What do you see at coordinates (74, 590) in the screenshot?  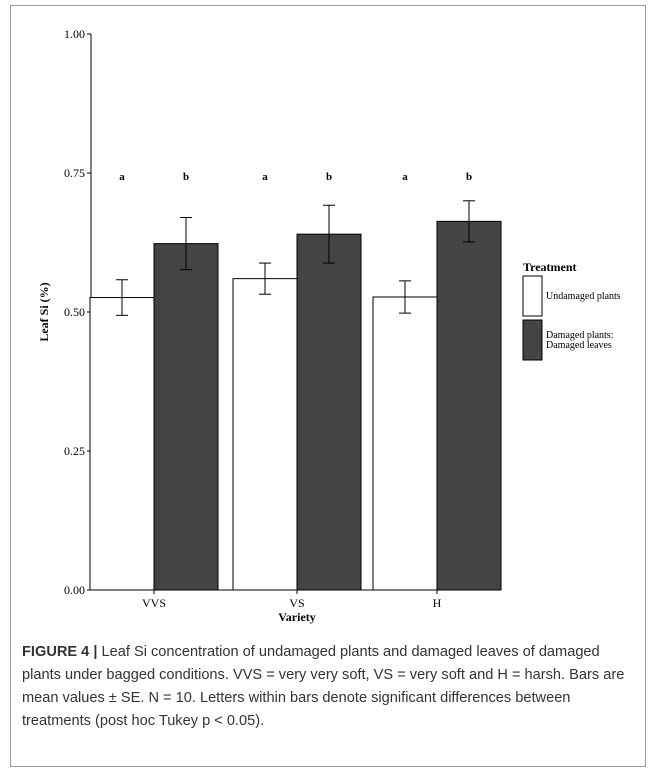 I see `y-tick-label: 0.00` at bounding box center [74, 590].